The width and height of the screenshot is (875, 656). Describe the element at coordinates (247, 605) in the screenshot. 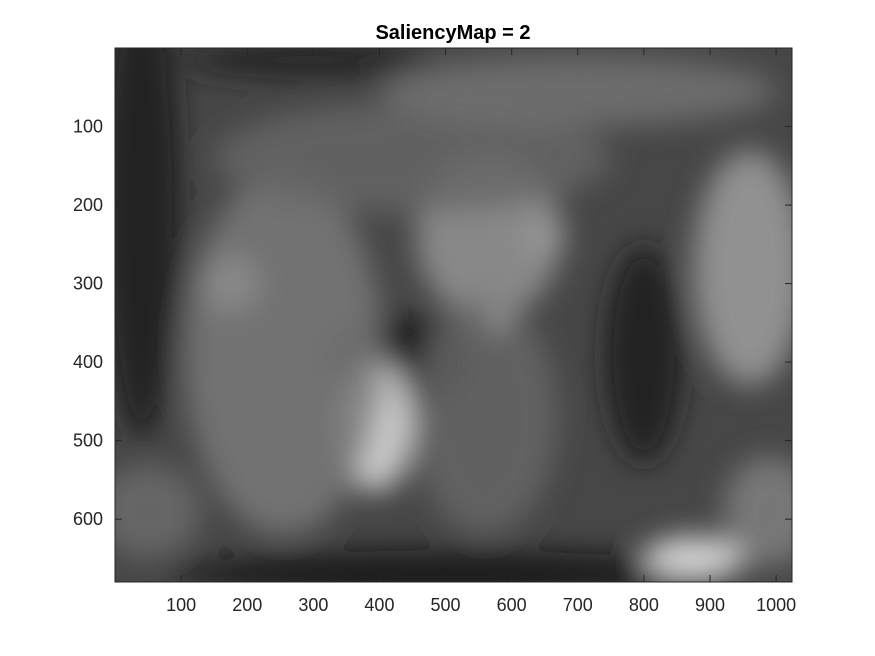

I see `x-tick-label: 200` at that location.